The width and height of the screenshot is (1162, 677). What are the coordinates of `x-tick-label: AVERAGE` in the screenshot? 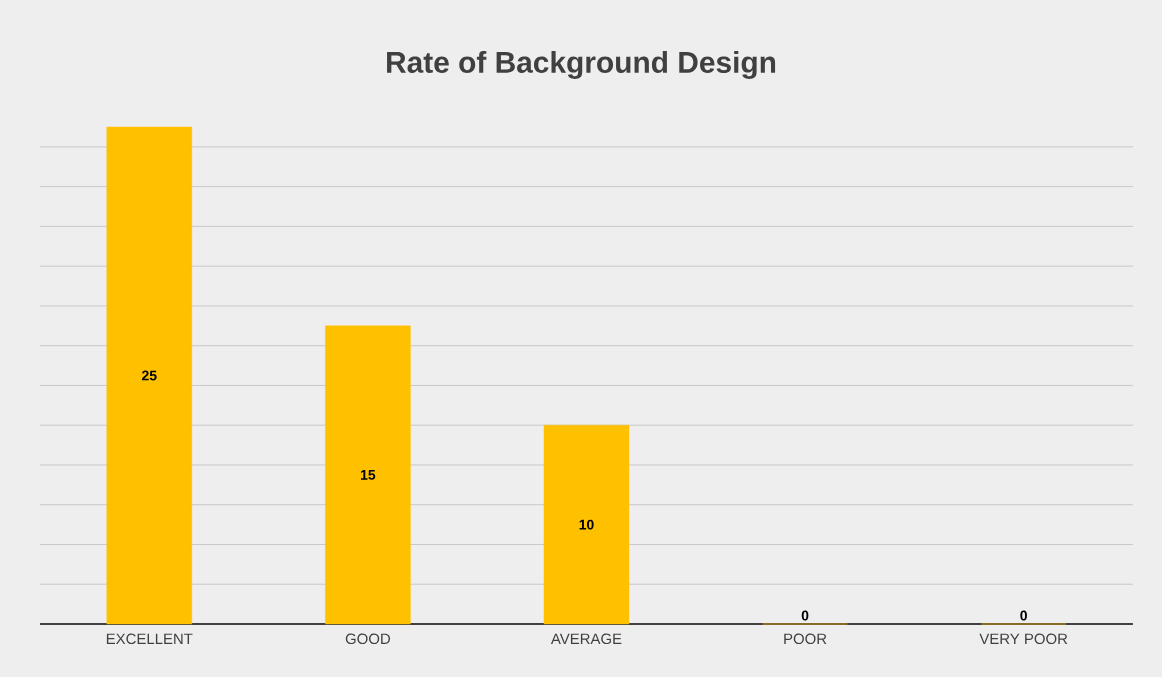 It's located at (586, 639).